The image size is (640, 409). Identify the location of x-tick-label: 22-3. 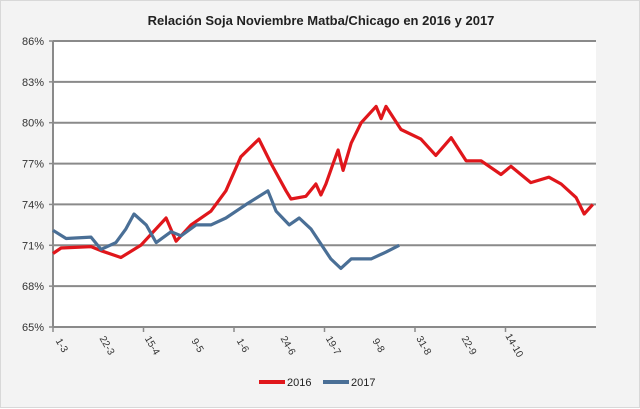
(107, 345).